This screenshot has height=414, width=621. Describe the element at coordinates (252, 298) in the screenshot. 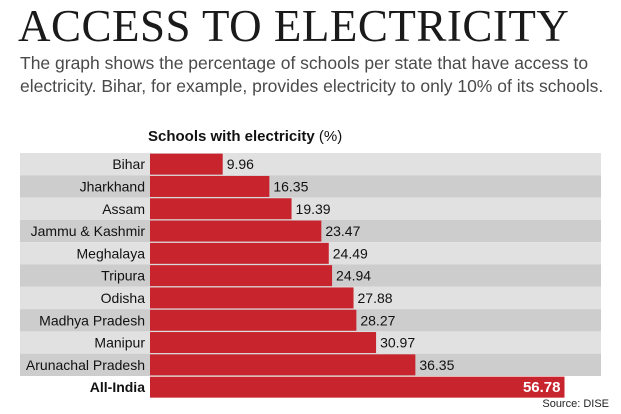

I see `bar-odisha` at that location.